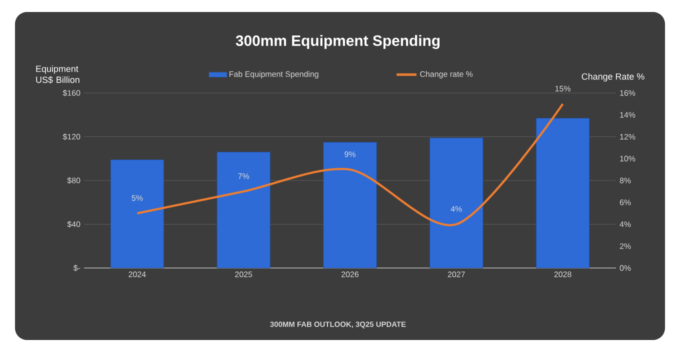 The height and width of the screenshot is (360, 677). What do you see at coordinates (338, 42) in the screenshot?
I see `chart-title: 300mm Equipment Spending` at bounding box center [338, 42].